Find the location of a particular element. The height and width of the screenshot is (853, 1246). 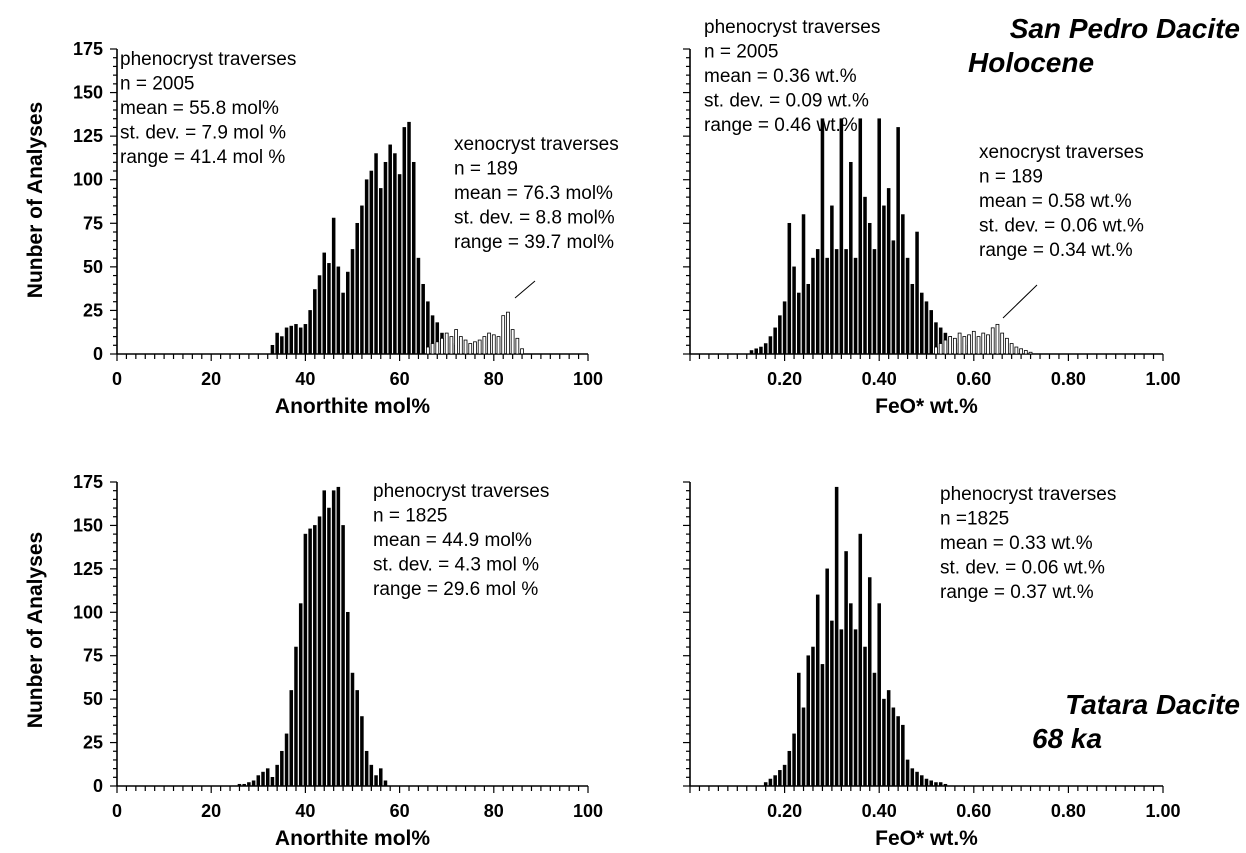

y-tick-label: 50 is located at coordinates (93, 267).